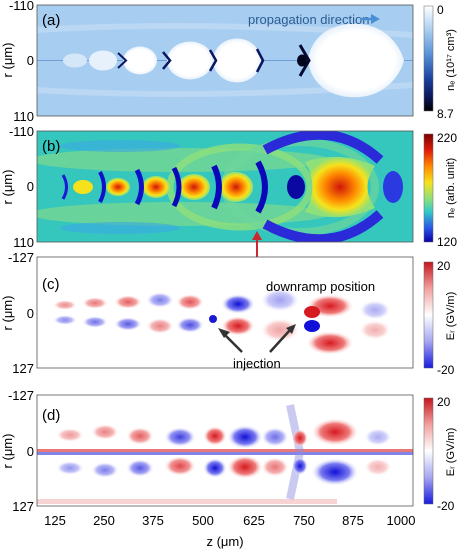  What do you see at coordinates (446, 370) in the screenshot?
I see `panel-c-cbar-min: -20` at bounding box center [446, 370].